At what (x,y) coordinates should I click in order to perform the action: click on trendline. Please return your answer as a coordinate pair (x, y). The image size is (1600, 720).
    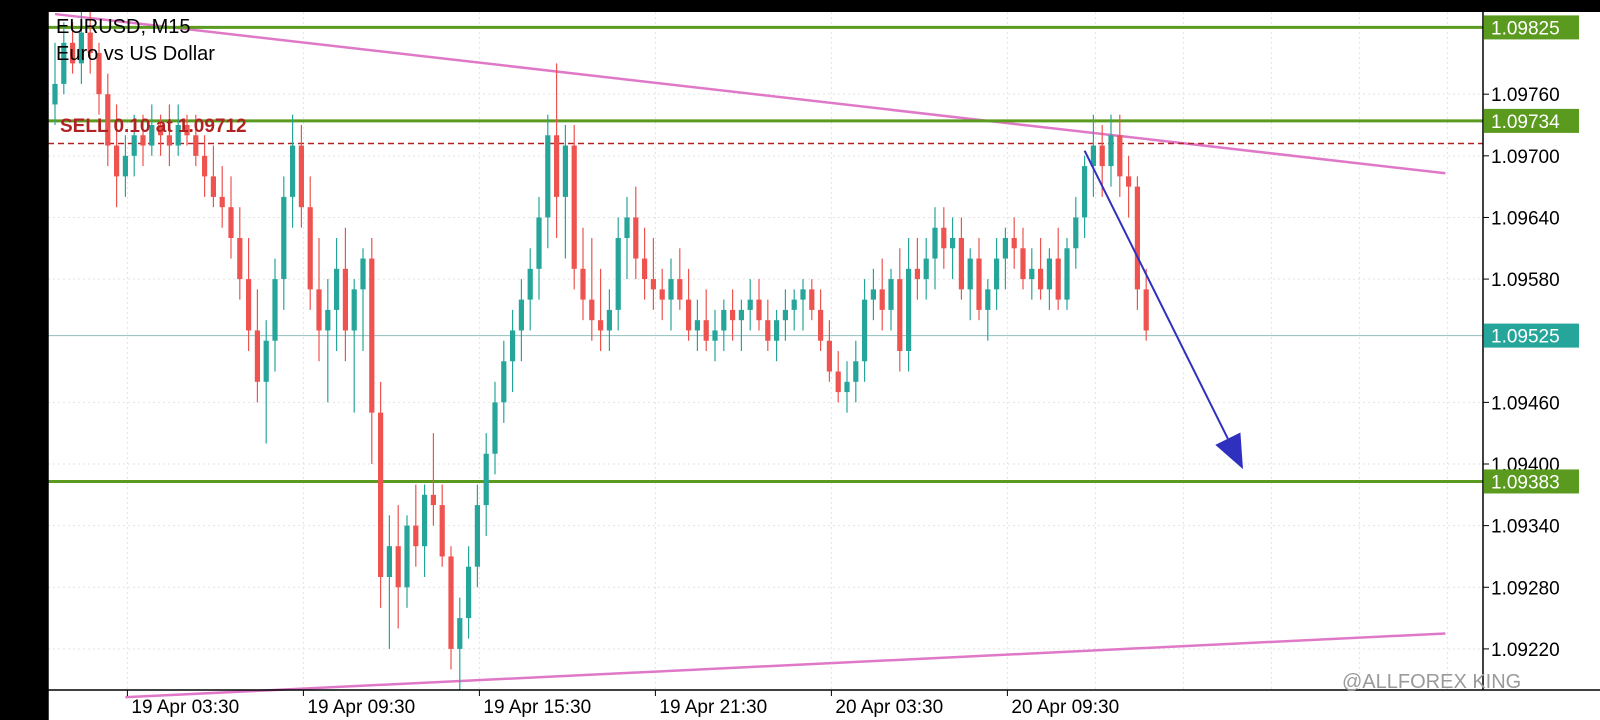
    Looking at the image, I should click on (785, 665).